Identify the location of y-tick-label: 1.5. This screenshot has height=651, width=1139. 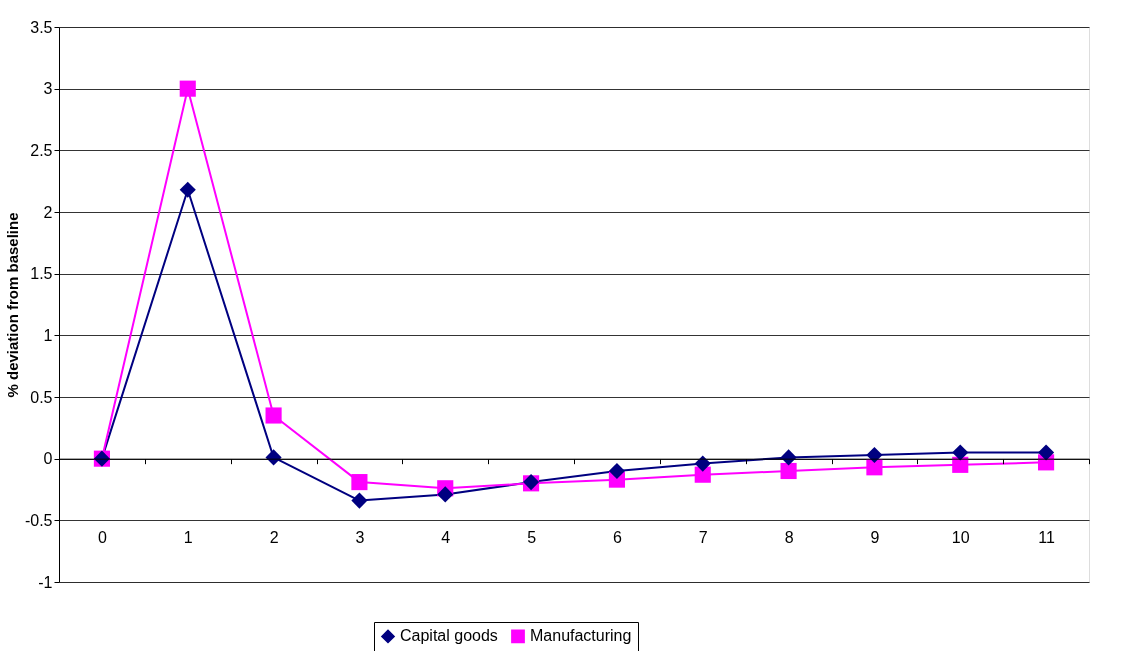
(41, 274).